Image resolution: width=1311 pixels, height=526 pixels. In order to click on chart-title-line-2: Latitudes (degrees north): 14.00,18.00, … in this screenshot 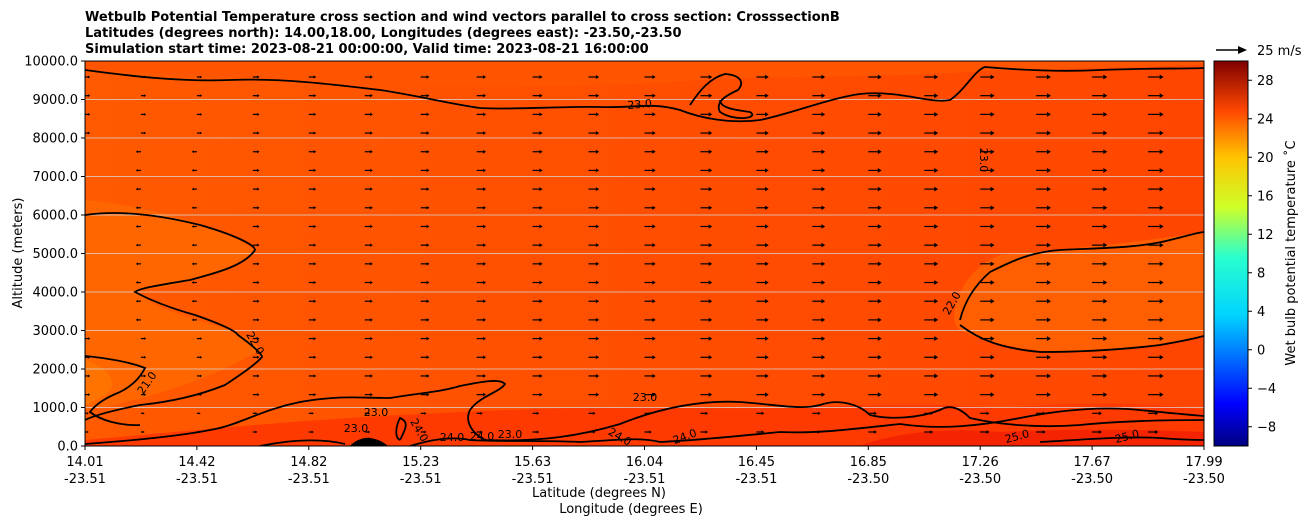, I will do `click(383, 33)`.